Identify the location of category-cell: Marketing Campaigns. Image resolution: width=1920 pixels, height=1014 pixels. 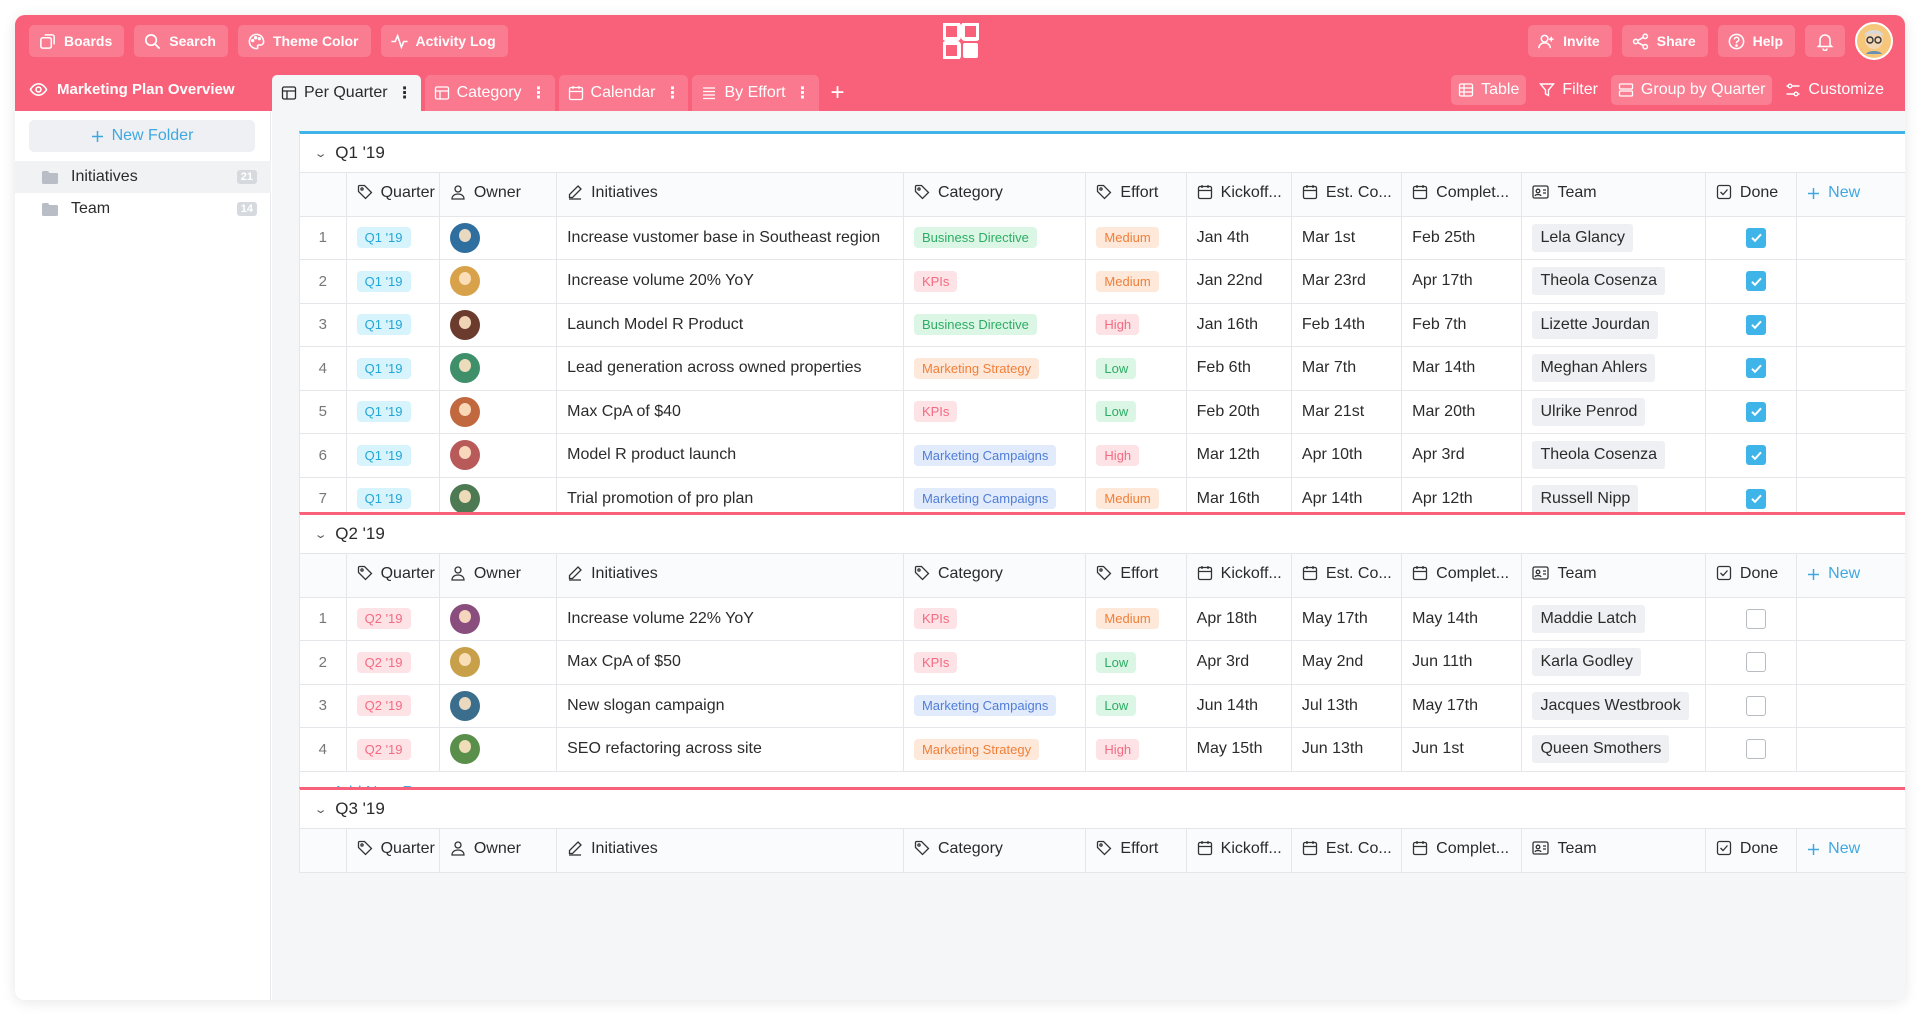
(994, 455).